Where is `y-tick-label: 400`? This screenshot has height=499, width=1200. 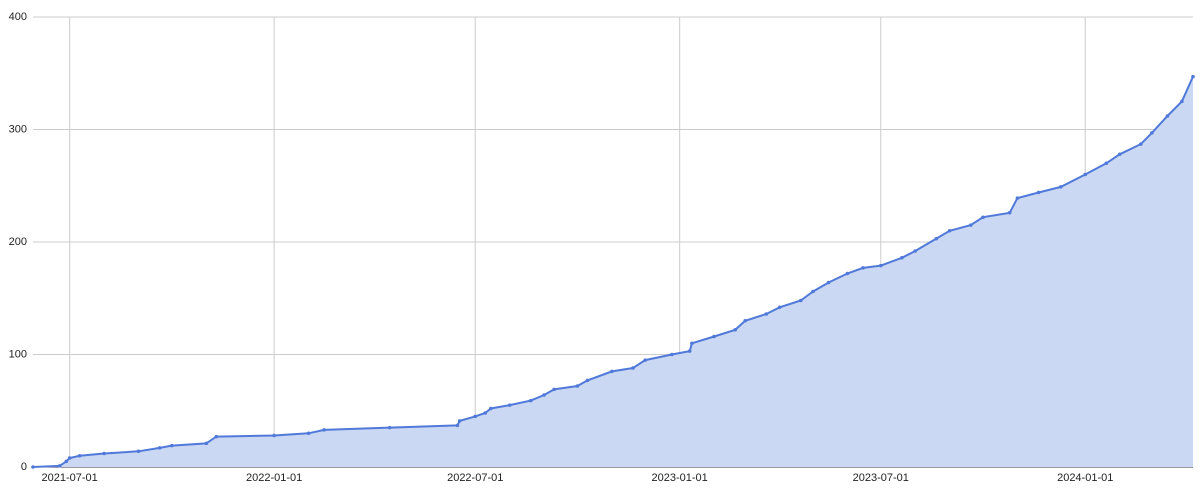 y-tick-label: 400 is located at coordinates (18, 17).